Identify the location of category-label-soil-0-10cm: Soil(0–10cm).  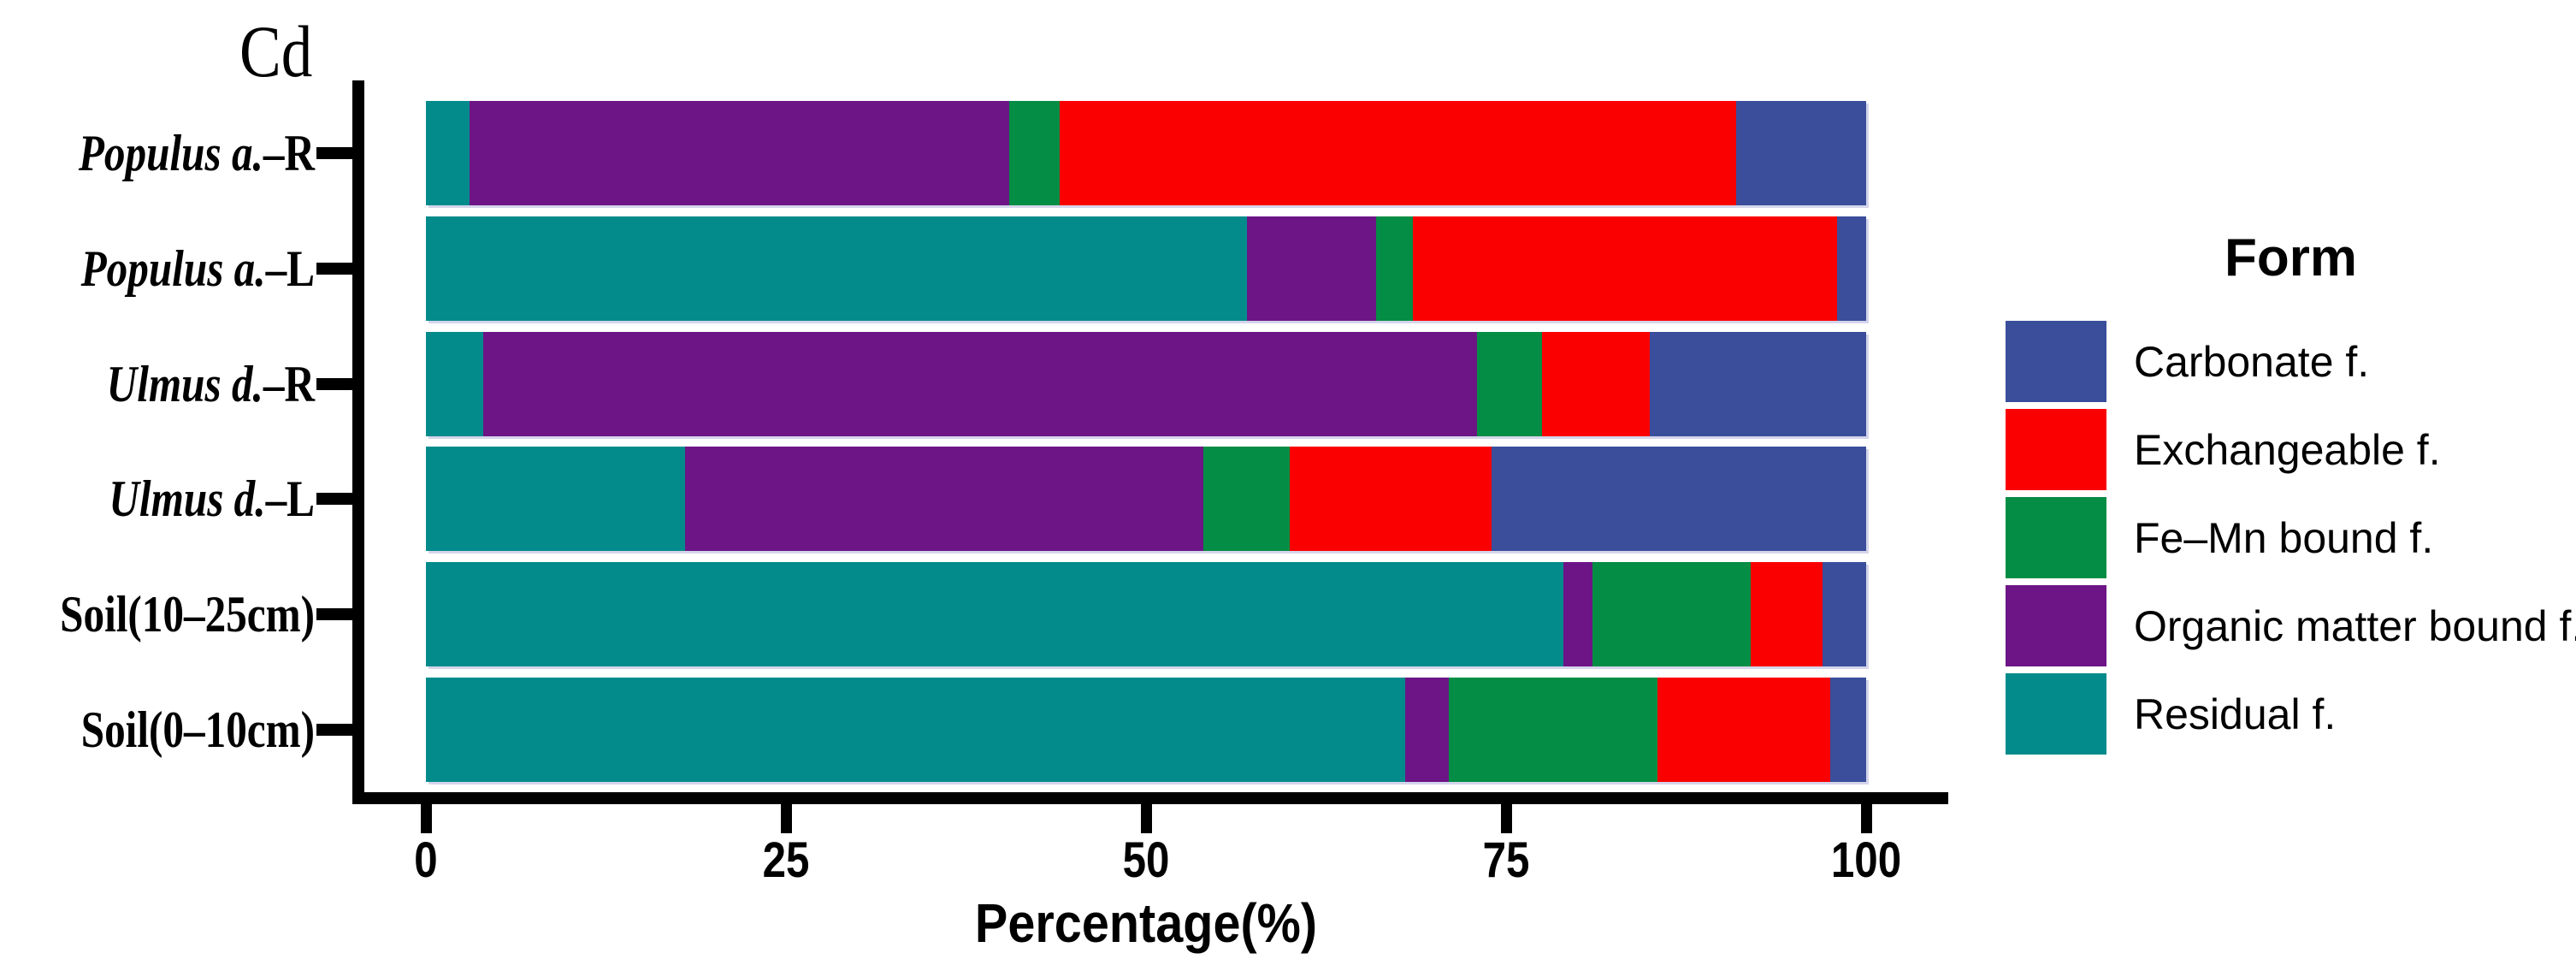
(185, 730).